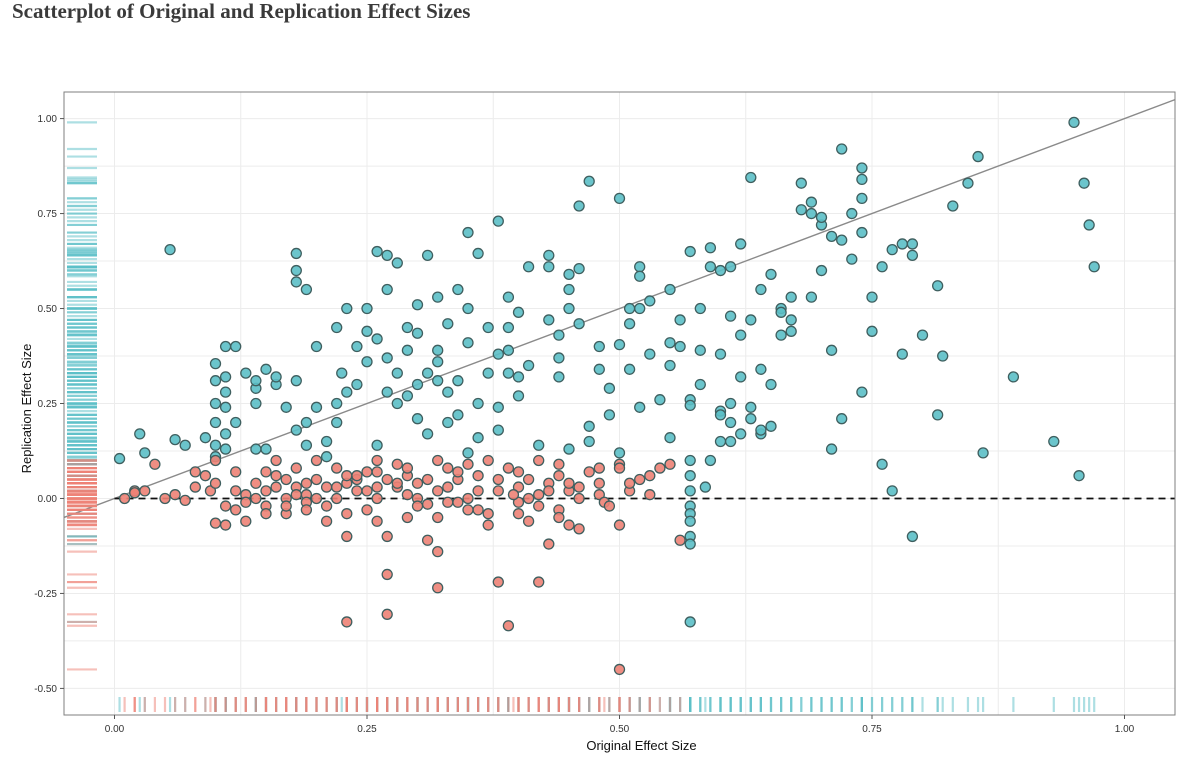 This screenshot has width=1200, height=763. Describe the element at coordinates (26, 409) in the screenshot. I see `y-axis-title: Replication Effect Size` at that location.